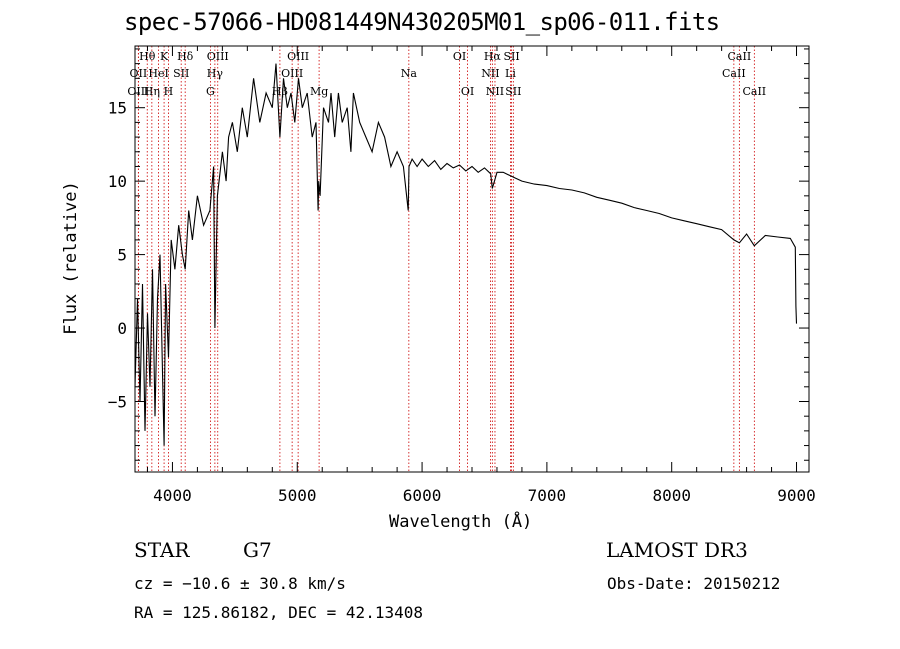  What do you see at coordinates (510, 73) in the screenshot?
I see `line-label: Li` at bounding box center [510, 73].